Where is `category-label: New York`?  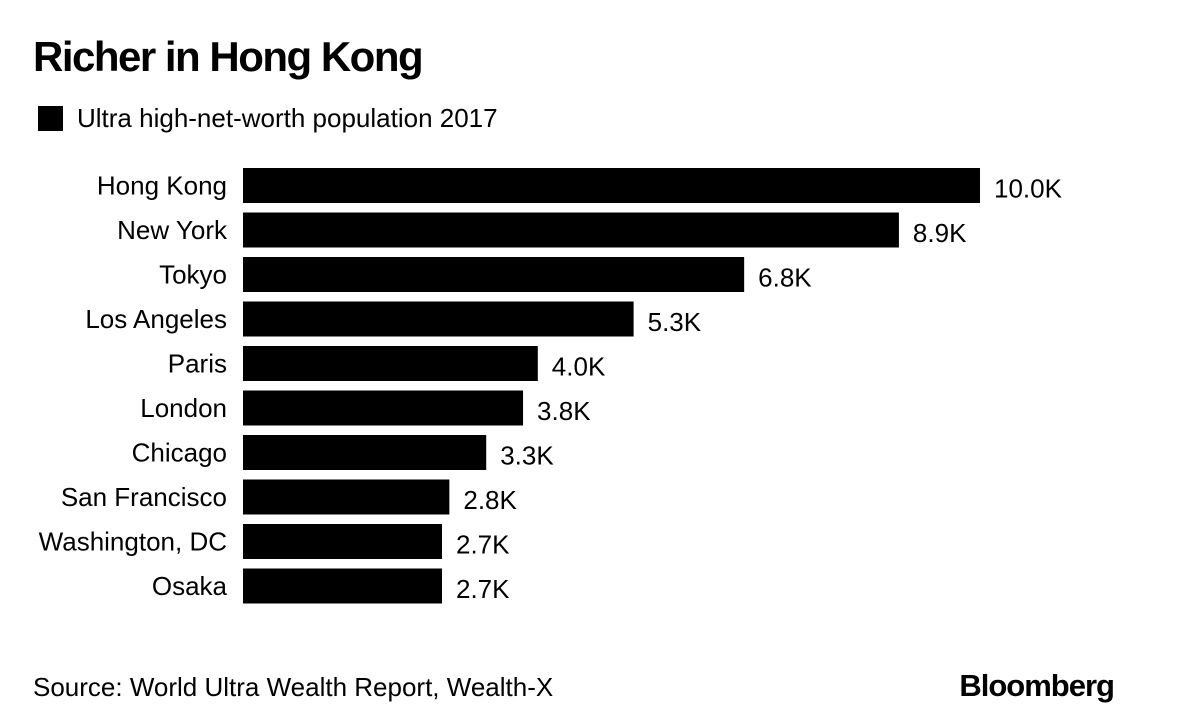 category-label: New York is located at coordinates (172, 230).